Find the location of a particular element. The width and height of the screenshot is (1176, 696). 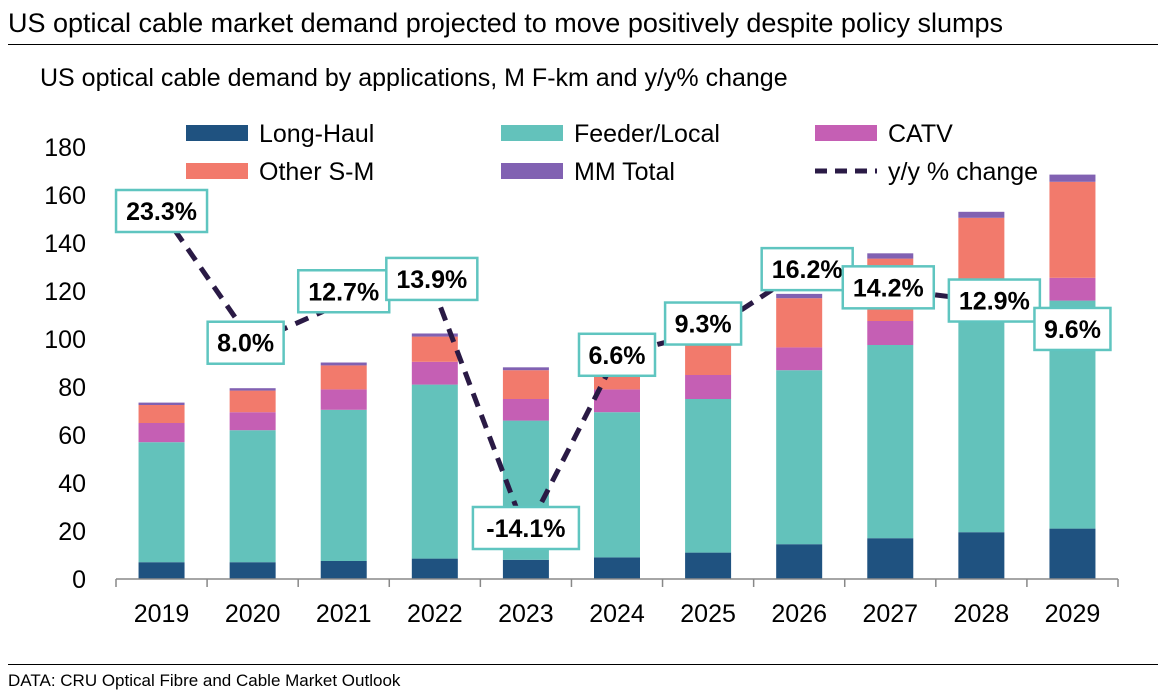

yoy-data-label: 9.3% is located at coordinates (703, 325).